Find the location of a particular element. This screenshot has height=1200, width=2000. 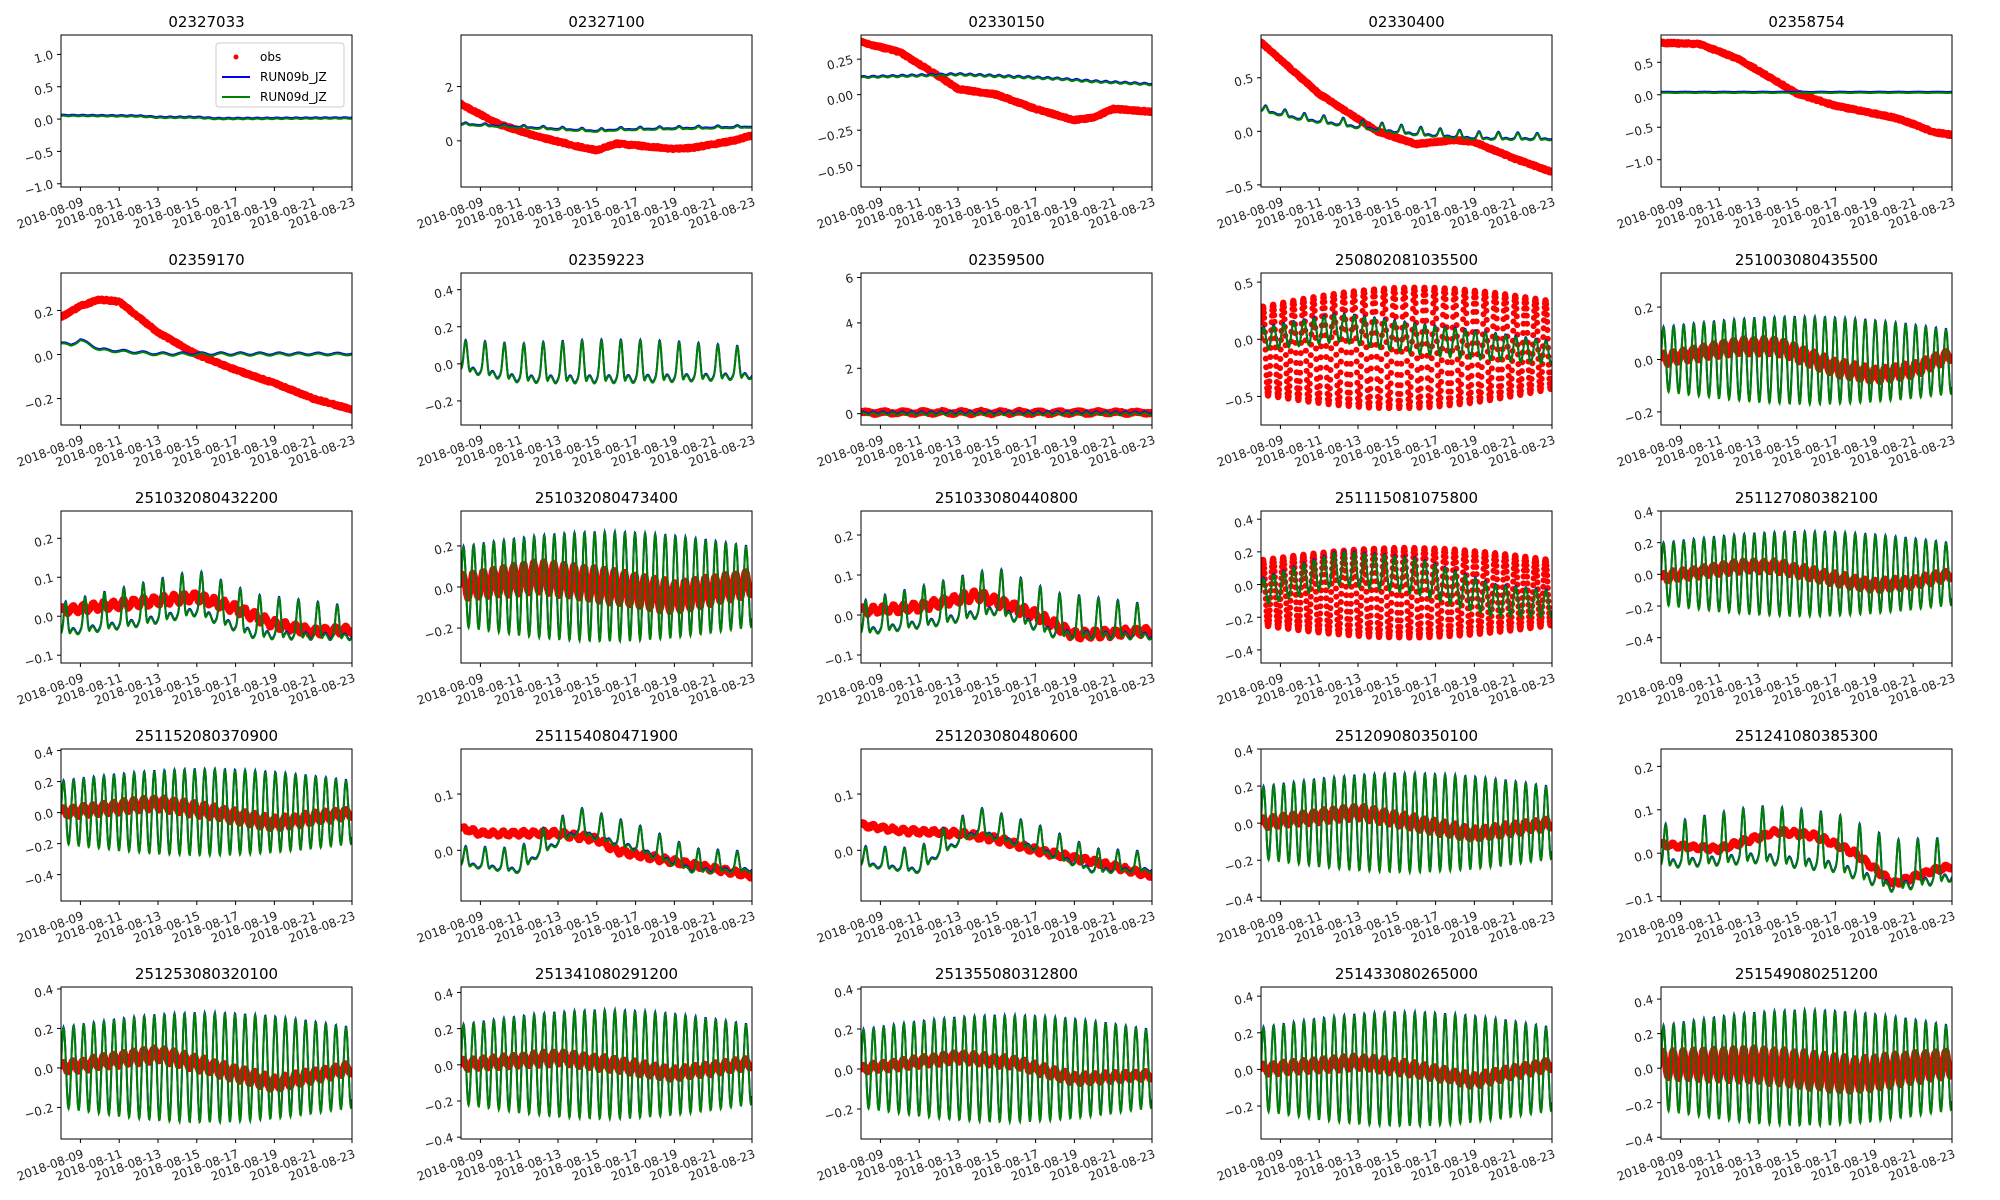

obs-points is located at coordinates (606, 852).